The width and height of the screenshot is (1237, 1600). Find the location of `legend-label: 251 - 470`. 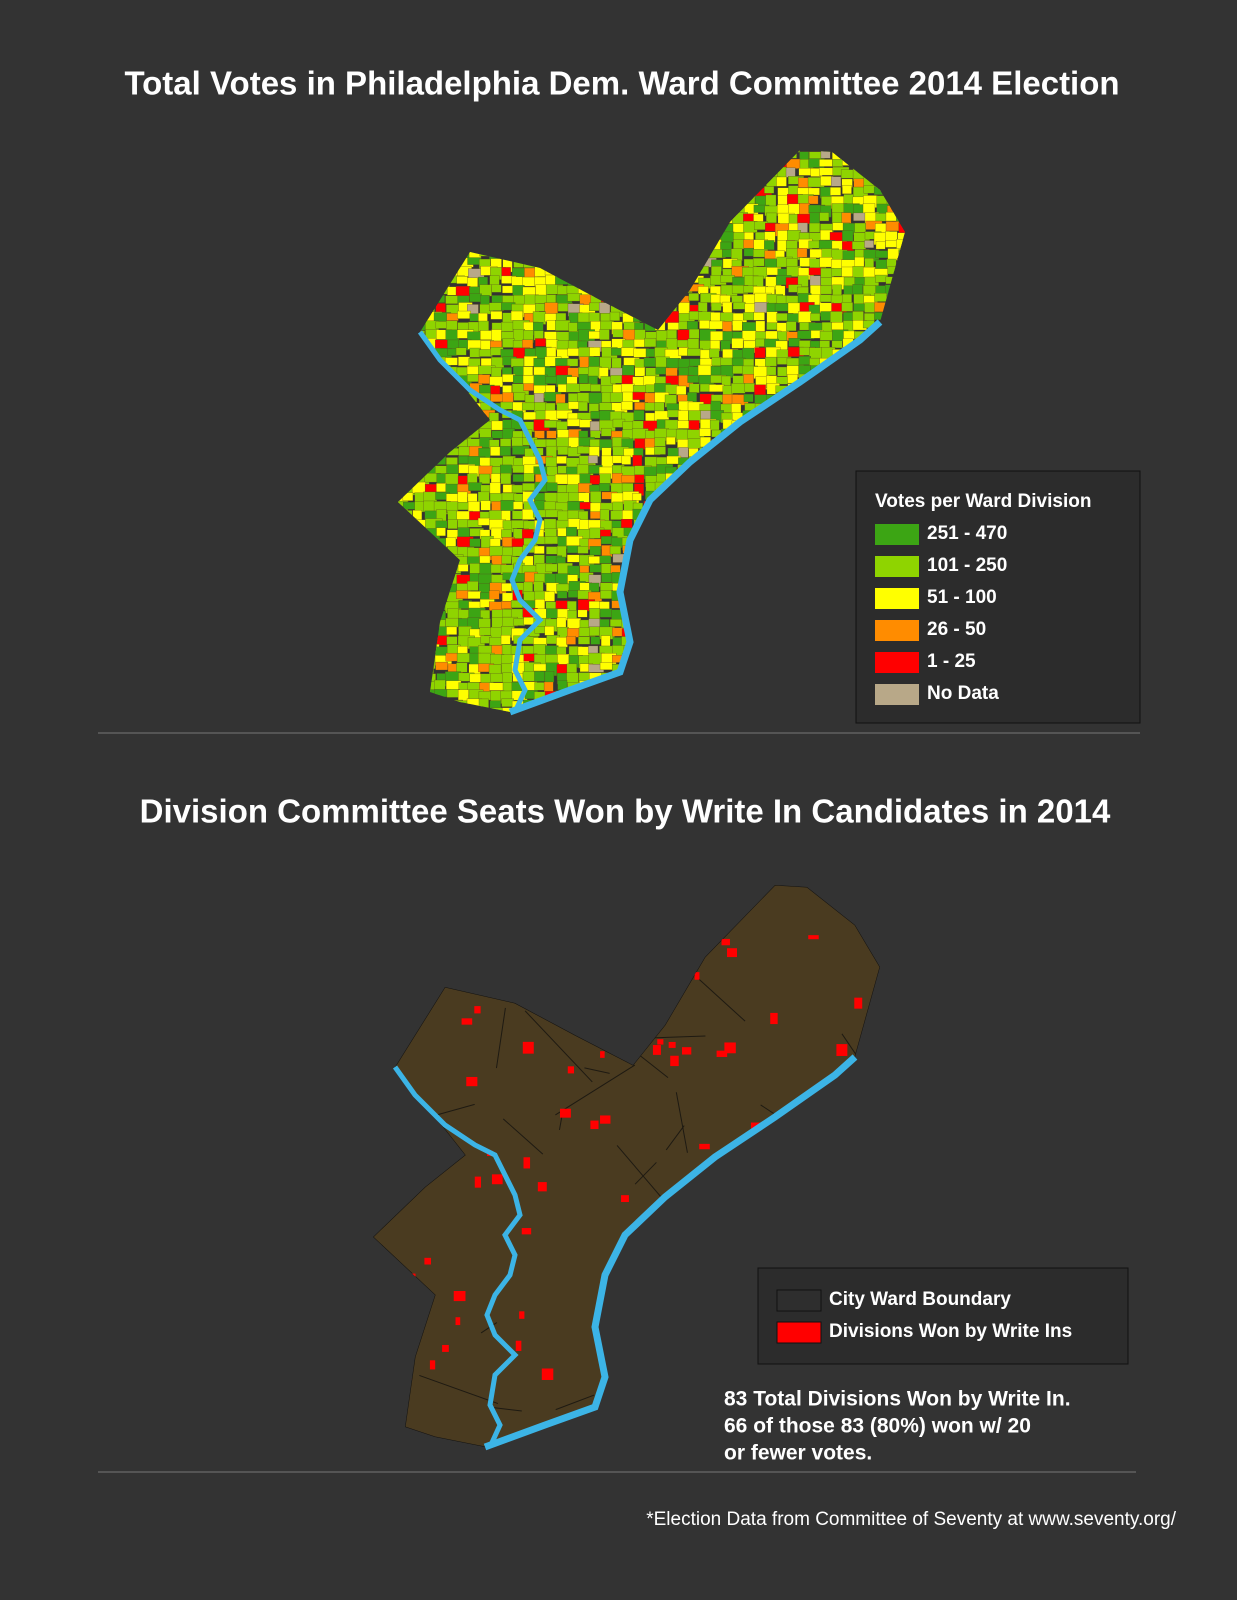

legend-label: 251 - 470 is located at coordinates (967, 533).